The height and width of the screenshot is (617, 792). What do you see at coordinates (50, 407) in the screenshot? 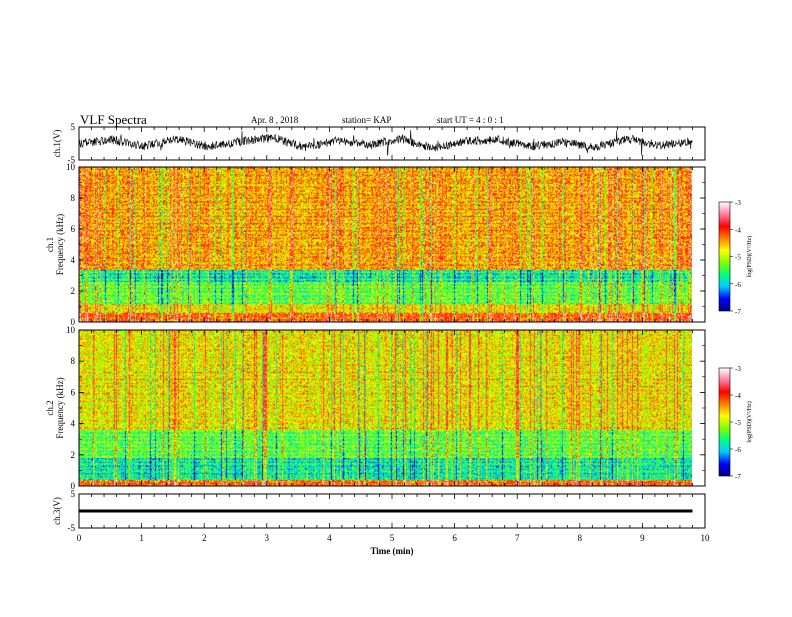
I see `y-axis-channel-label: ch.2` at bounding box center [50, 407].